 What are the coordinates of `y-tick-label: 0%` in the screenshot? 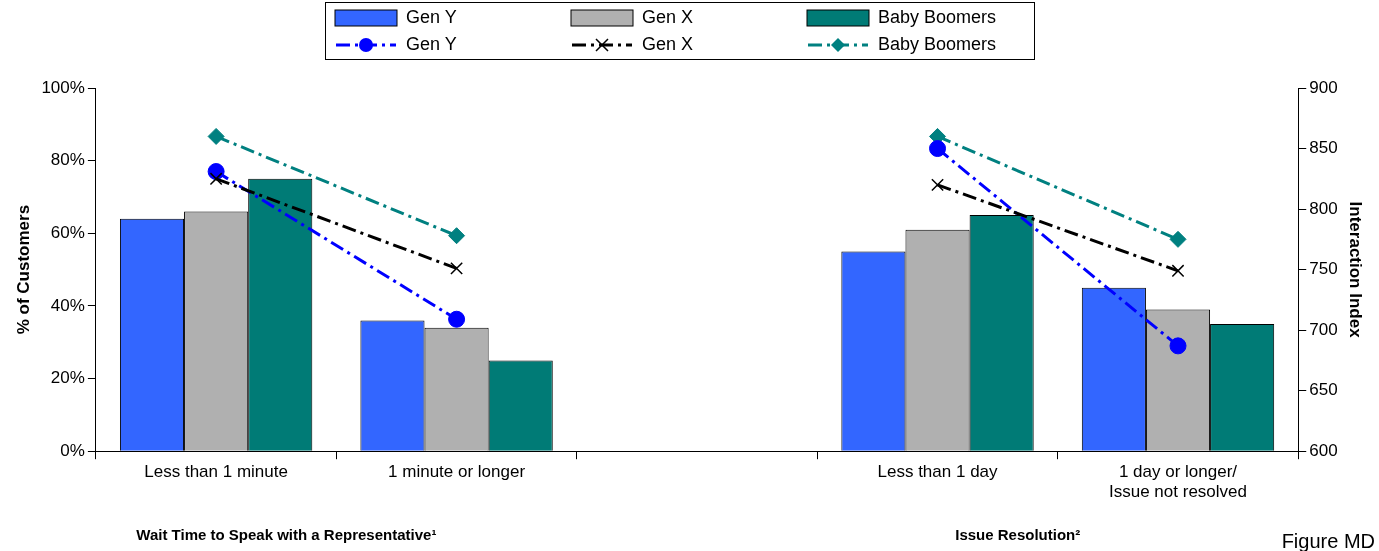 It's located at (72, 450).